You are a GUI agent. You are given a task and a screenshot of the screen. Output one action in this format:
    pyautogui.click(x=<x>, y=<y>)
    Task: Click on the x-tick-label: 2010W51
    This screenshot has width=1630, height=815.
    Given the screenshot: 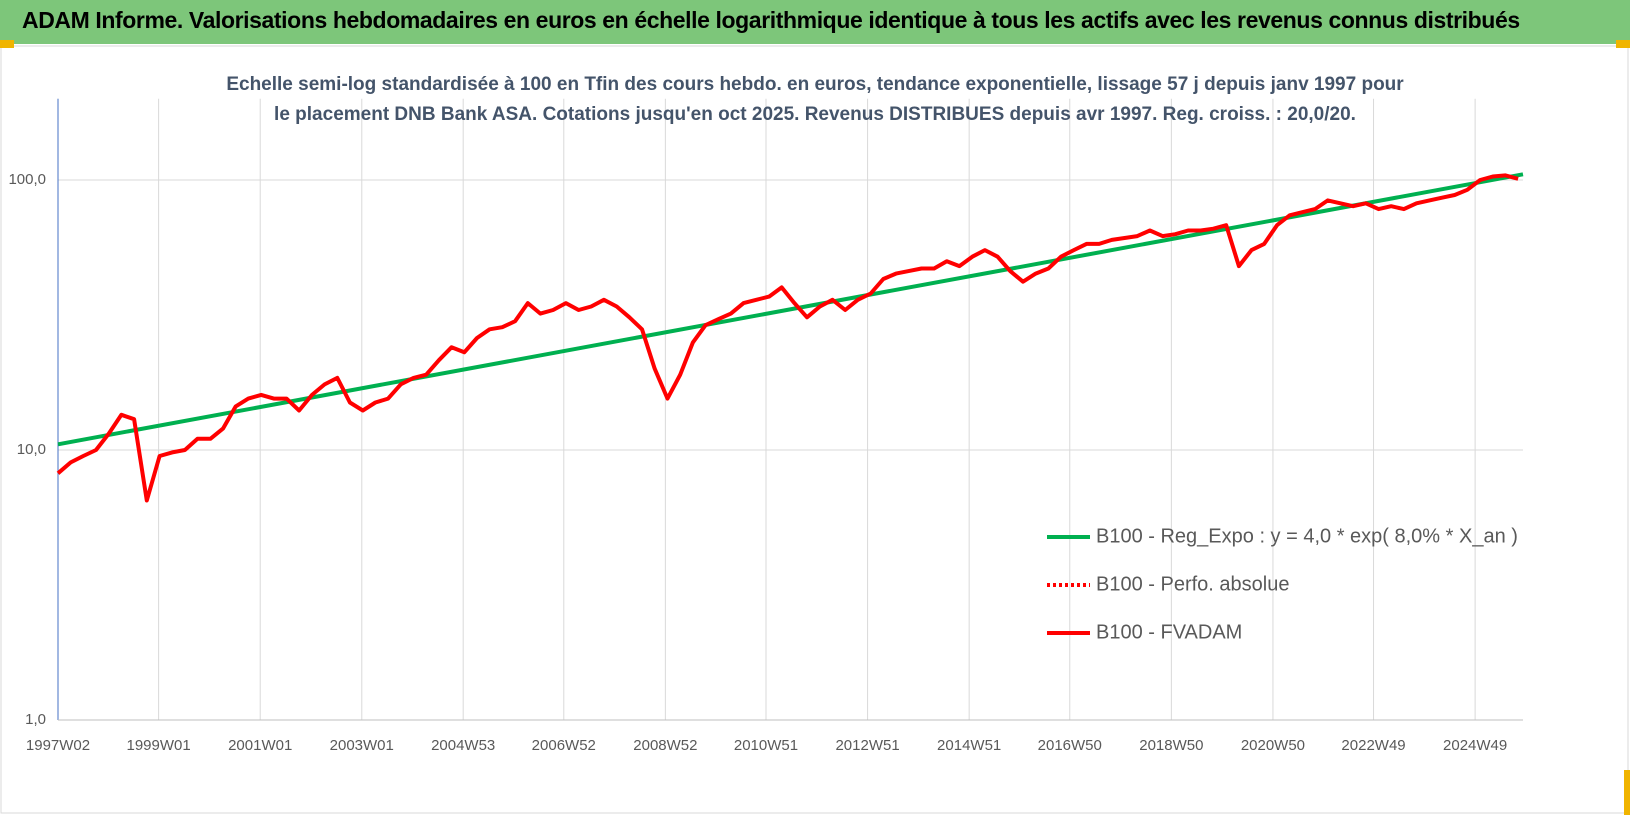 What is the action you would take?
    pyautogui.click(x=766, y=745)
    